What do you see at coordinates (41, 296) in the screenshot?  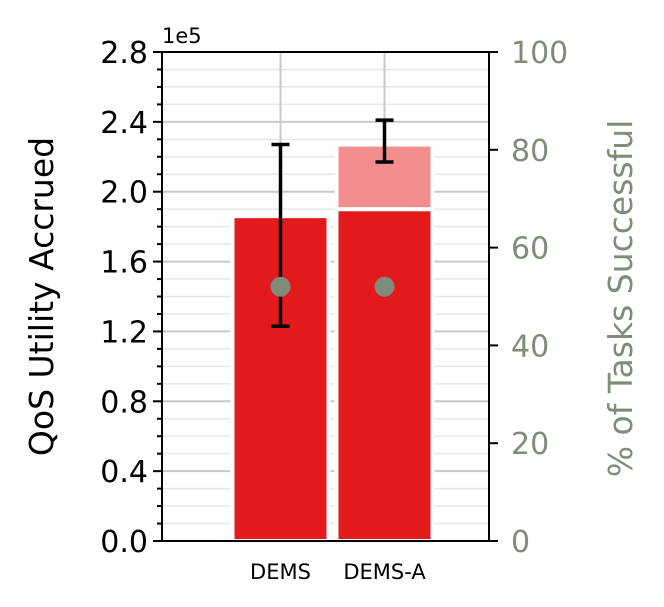 I see `y-axis-title: QoS Utility Accrued` at bounding box center [41, 296].